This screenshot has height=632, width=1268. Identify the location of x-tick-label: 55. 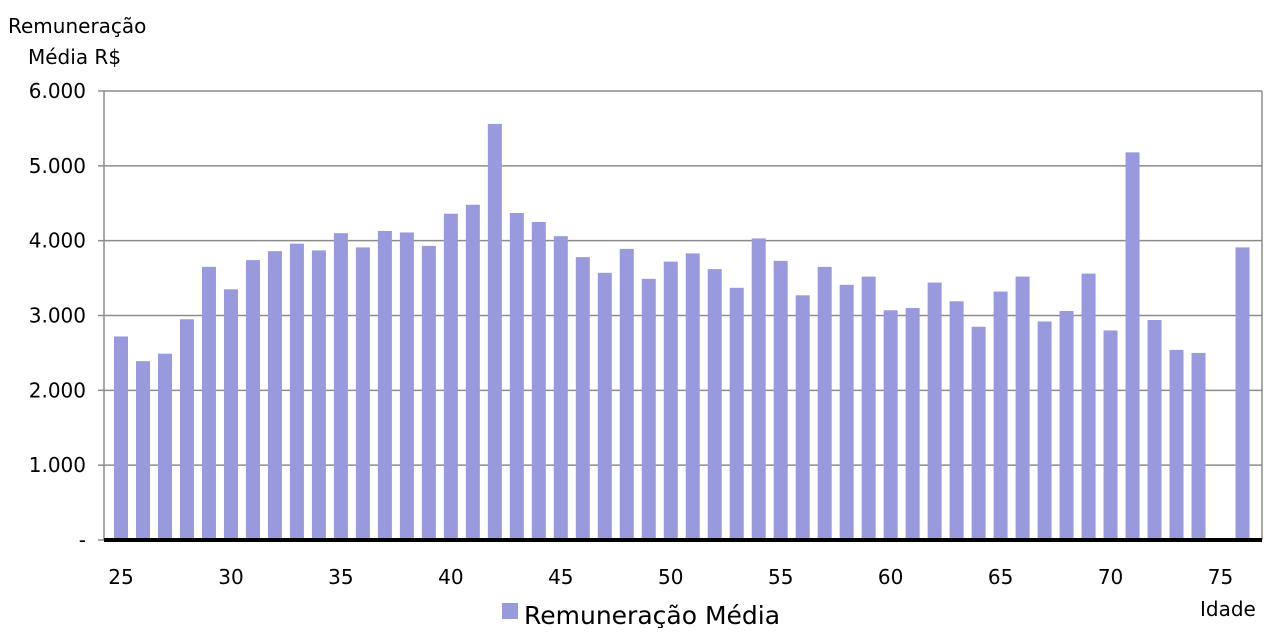
(780, 577).